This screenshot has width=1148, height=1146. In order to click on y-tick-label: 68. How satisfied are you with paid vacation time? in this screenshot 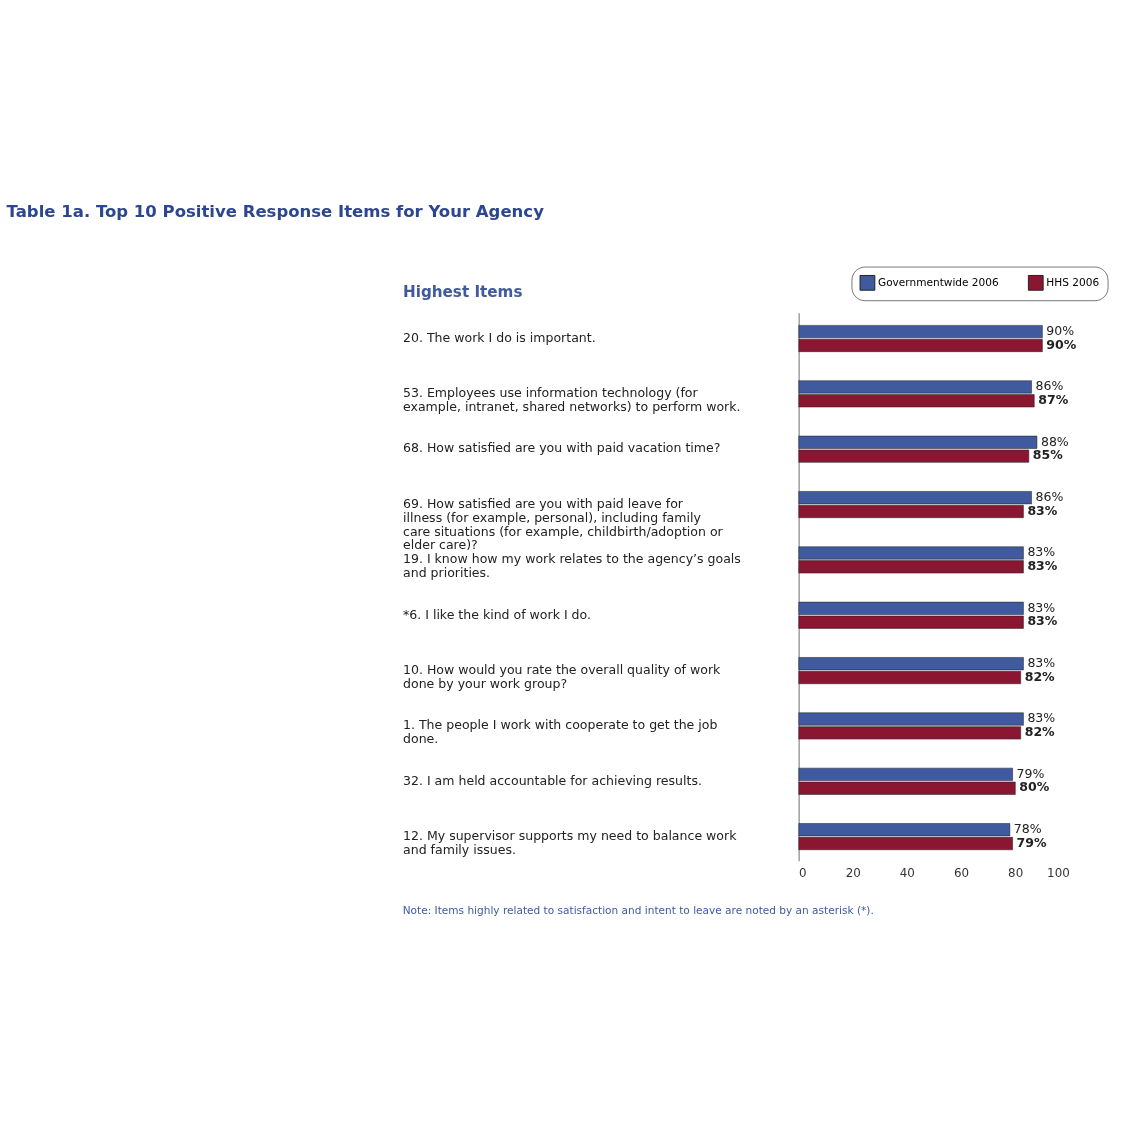, I will do `click(562, 448)`.